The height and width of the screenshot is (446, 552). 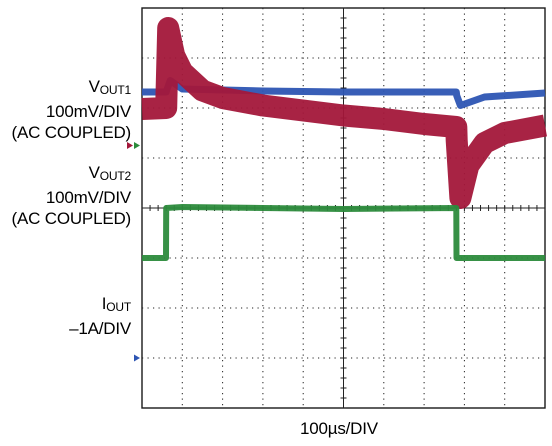 I want to click on iout-label: IOUT –1A/DIV, so click(x=100, y=316).